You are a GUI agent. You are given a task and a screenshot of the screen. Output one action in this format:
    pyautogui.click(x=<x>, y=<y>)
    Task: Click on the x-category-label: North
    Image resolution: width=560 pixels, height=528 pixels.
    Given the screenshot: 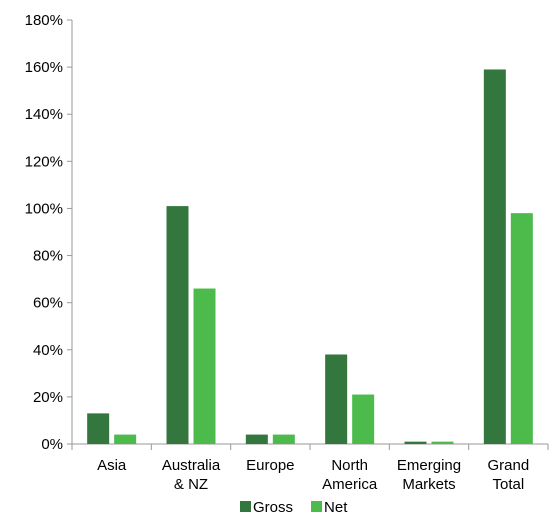 What is the action you would take?
    pyautogui.click(x=349, y=465)
    